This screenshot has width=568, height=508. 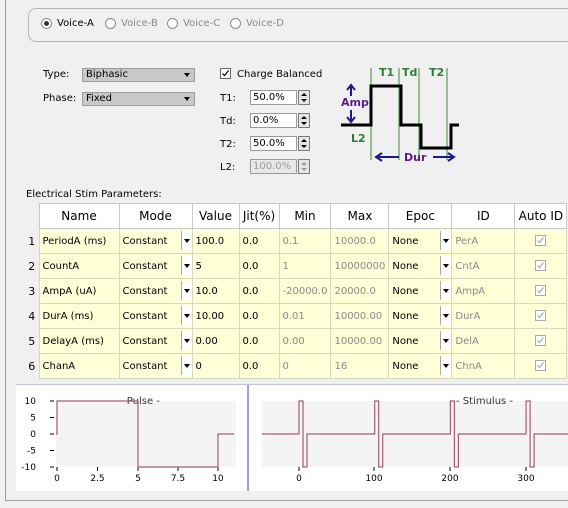 What do you see at coordinates (79, 241) in the screenshot?
I see `param-name-cell: PeriodA (ms)` at bounding box center [79, 241].